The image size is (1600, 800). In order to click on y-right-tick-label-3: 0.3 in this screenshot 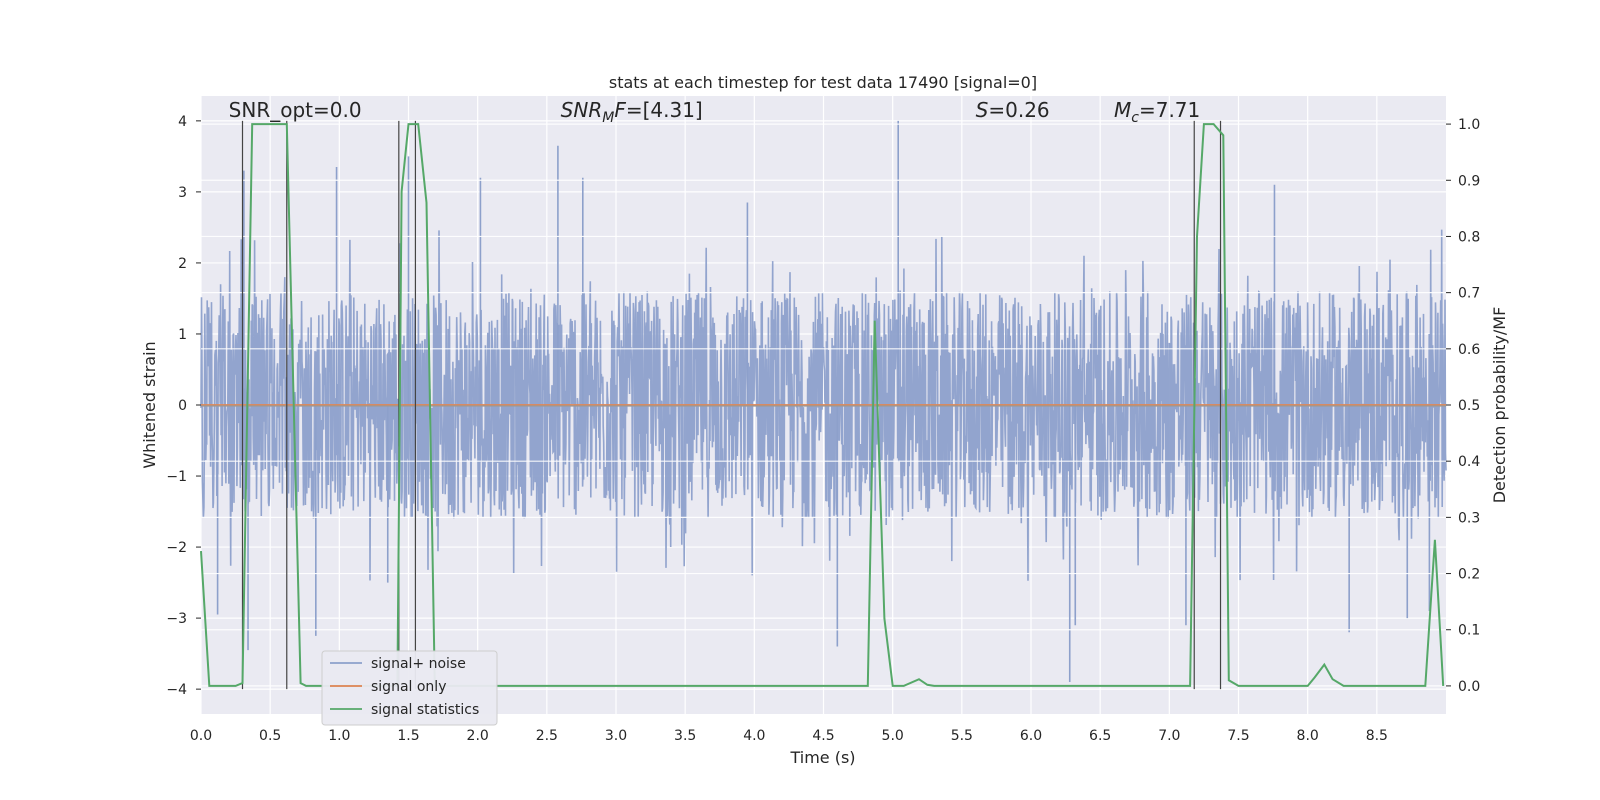, I will do `click(1469, 518)`.